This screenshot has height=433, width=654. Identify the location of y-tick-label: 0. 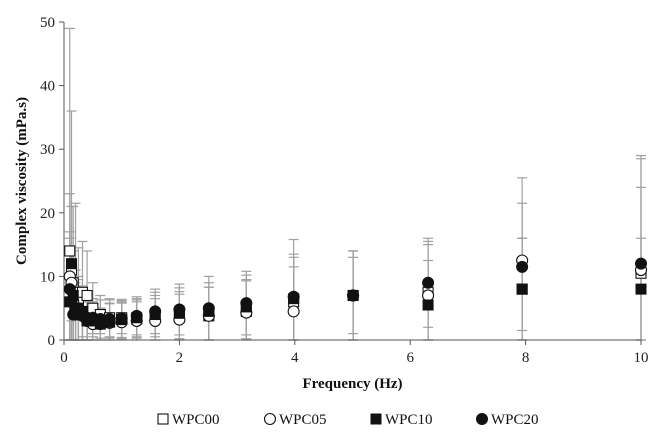
(52, 341).